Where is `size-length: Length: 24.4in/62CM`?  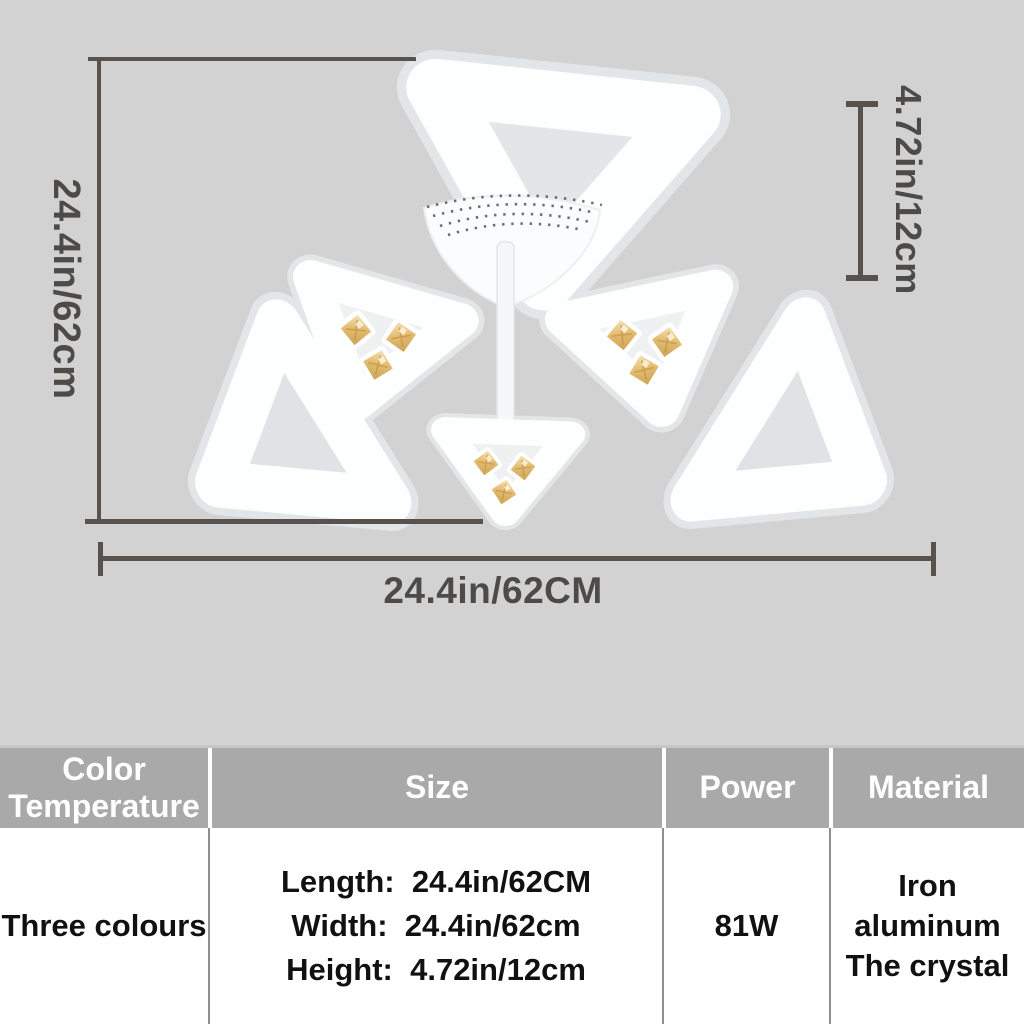
size-length: Length: 24.4in/62CM is located at coordinates (436, 881).